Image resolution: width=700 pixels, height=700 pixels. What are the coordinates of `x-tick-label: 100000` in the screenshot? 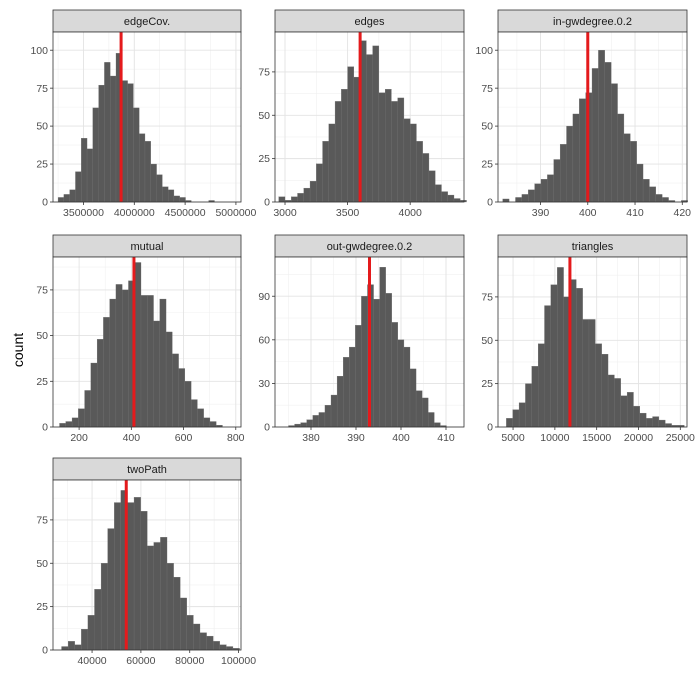 It's located at (238, 661).